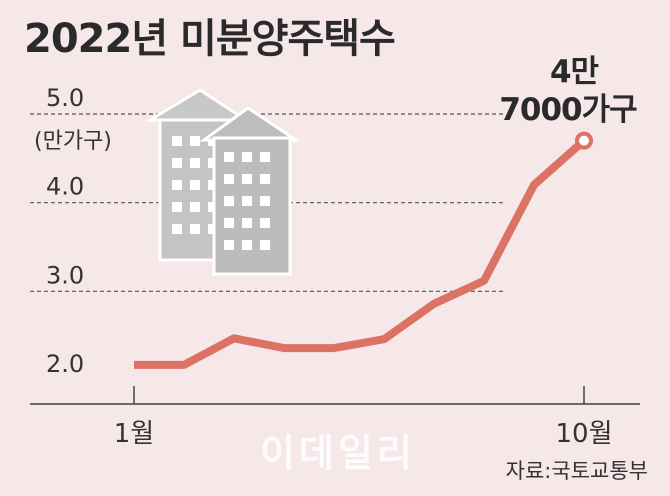 The width and height of the screenshot is (670, 496). What do you see at coordinates (568, 110) in the screenshot?
I see `annotation-line-2: 7000가구` at bounding box center [568, 110].